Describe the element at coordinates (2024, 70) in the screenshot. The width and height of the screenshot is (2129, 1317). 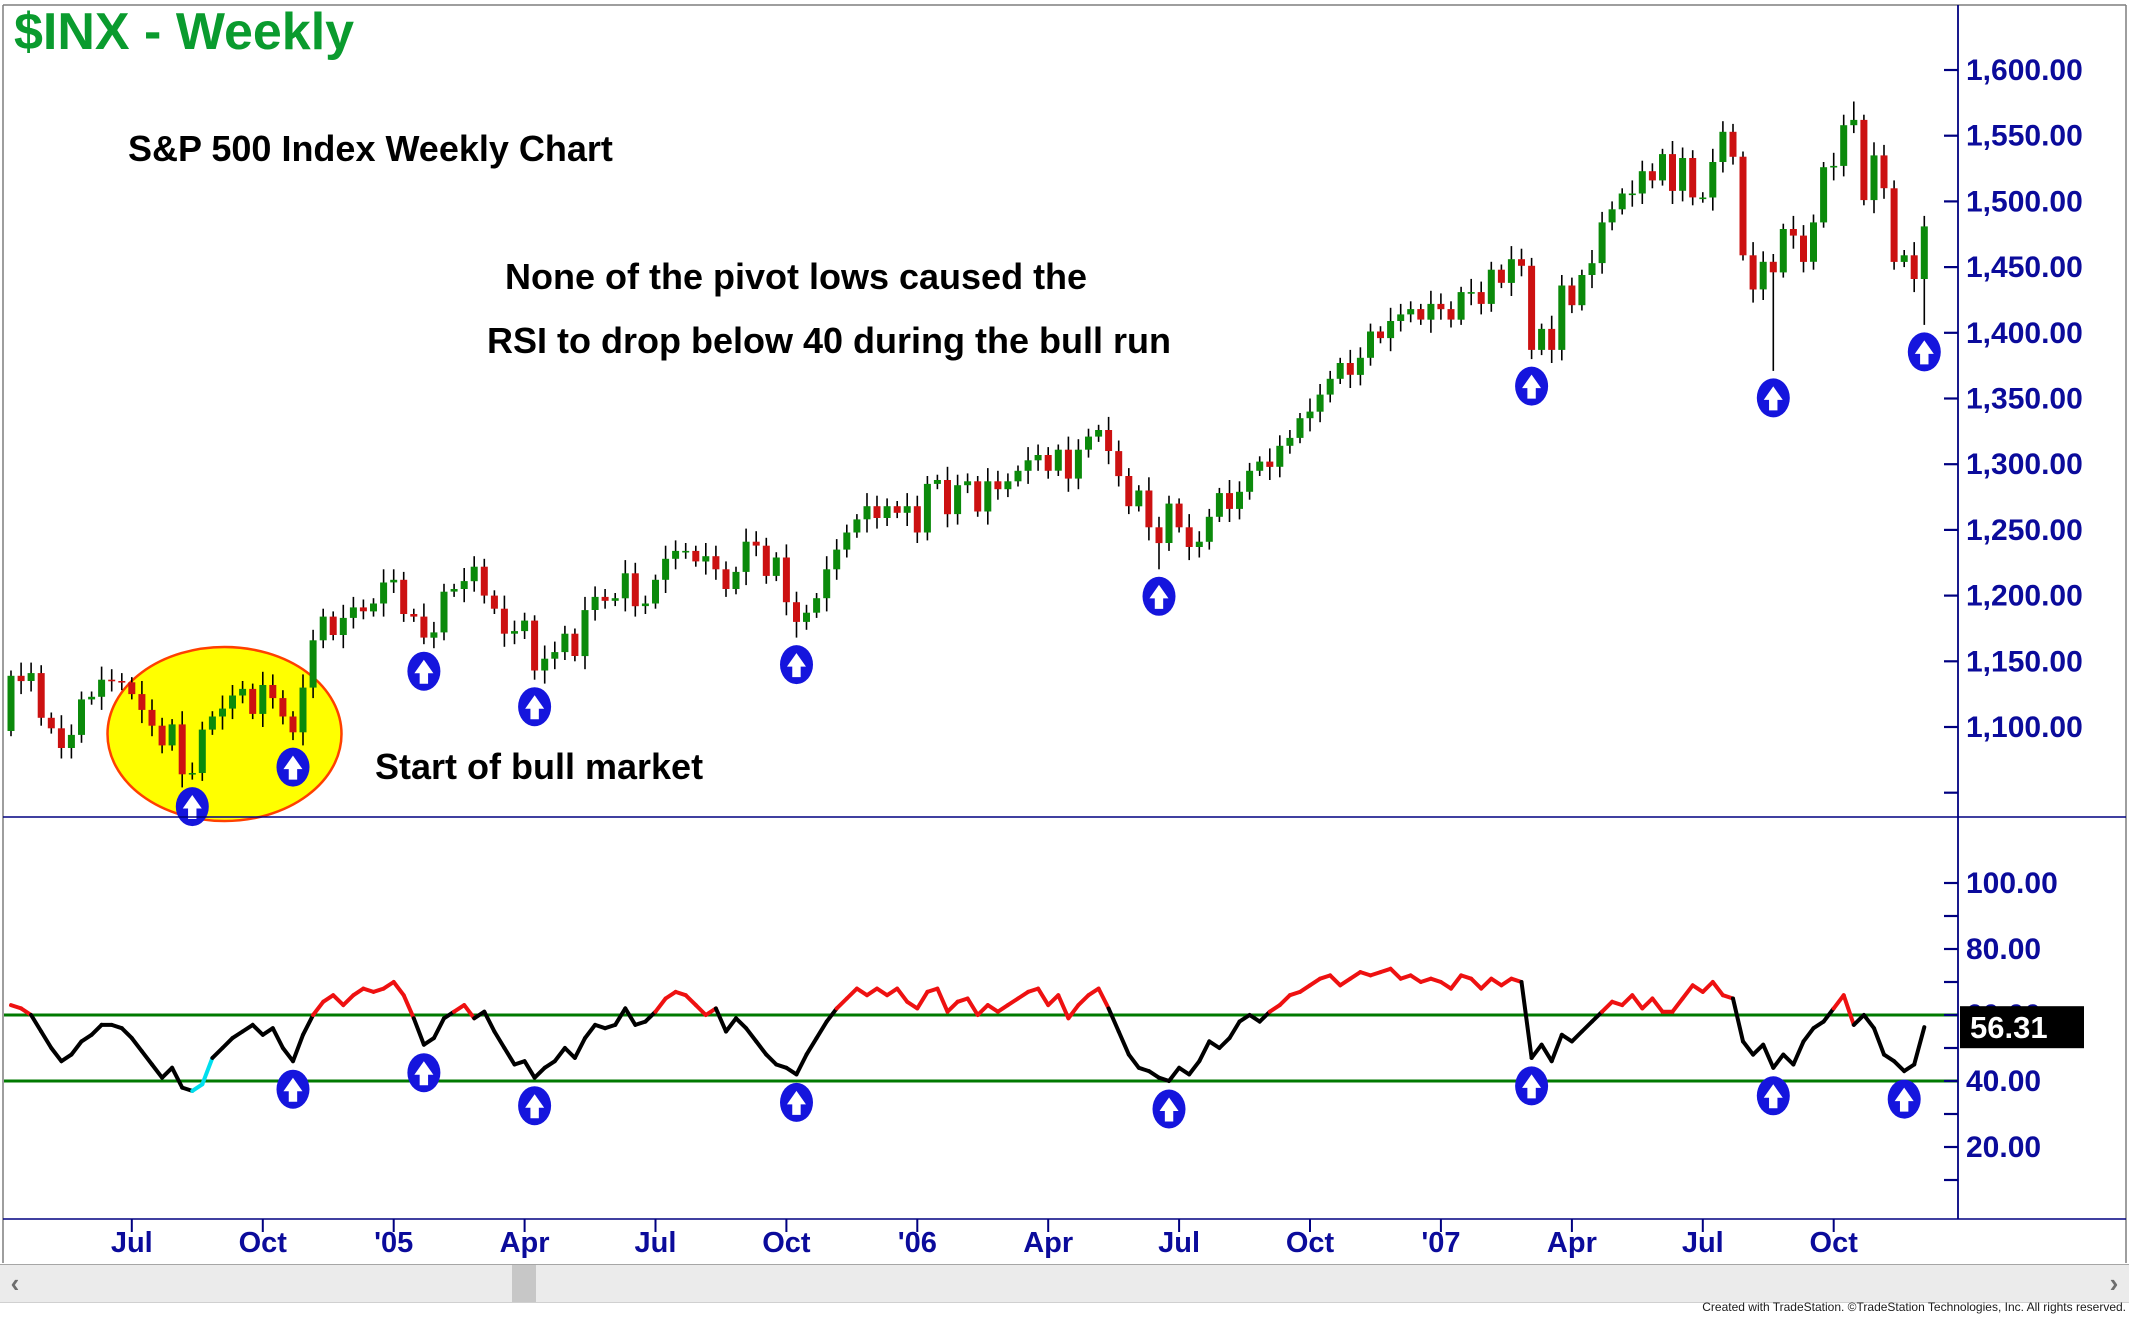
I see `svg-text: 1,600.00` at that location.